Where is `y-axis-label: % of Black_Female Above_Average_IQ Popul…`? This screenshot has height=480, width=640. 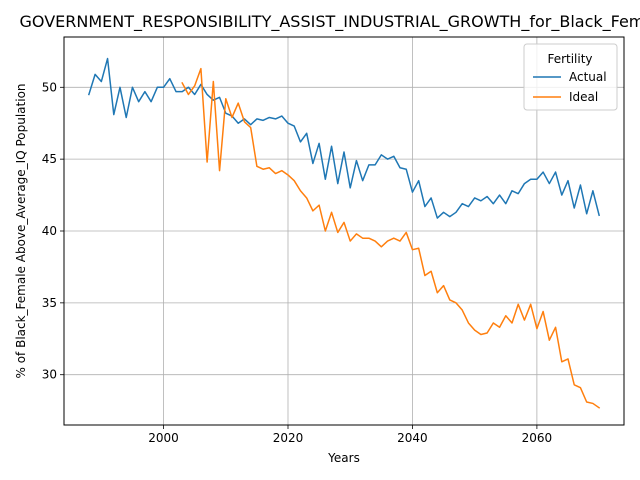 y-axis-label: % of Black_Female Above_Average_IQ Popul… is located at coordinates (21, 230).